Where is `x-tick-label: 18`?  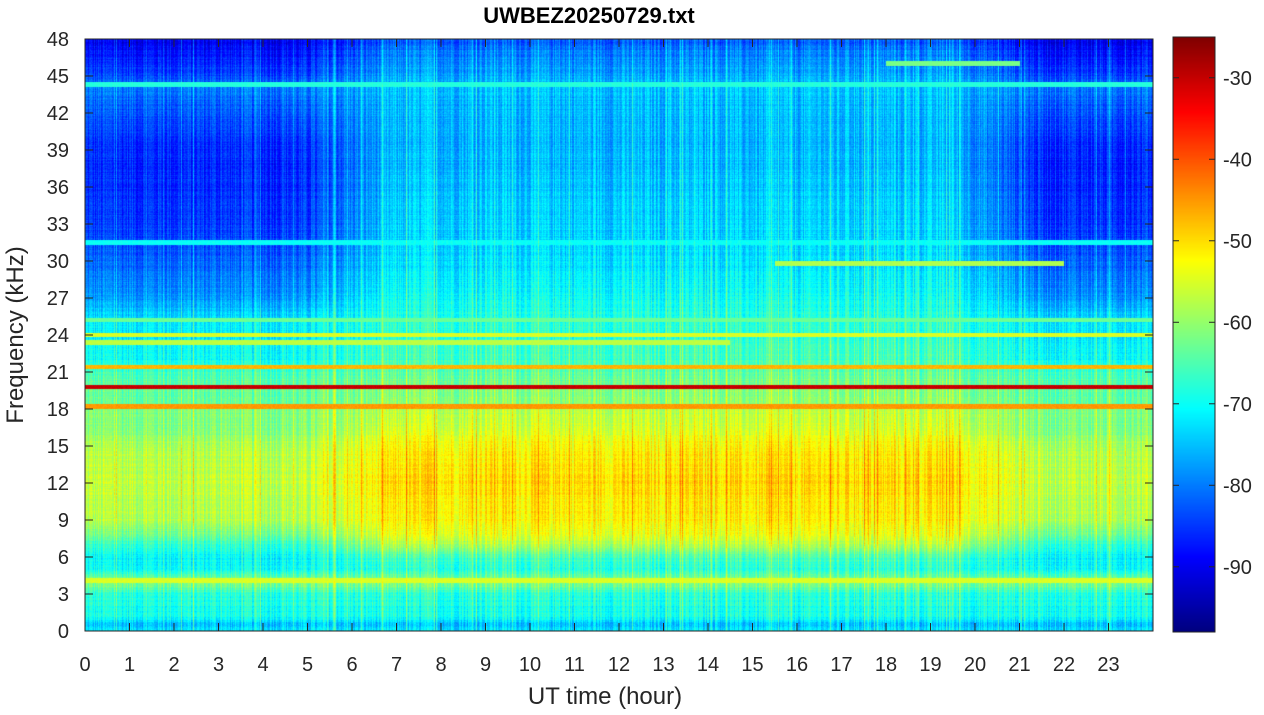 x-tick-label: 18 is located at coordinates (886, 665).